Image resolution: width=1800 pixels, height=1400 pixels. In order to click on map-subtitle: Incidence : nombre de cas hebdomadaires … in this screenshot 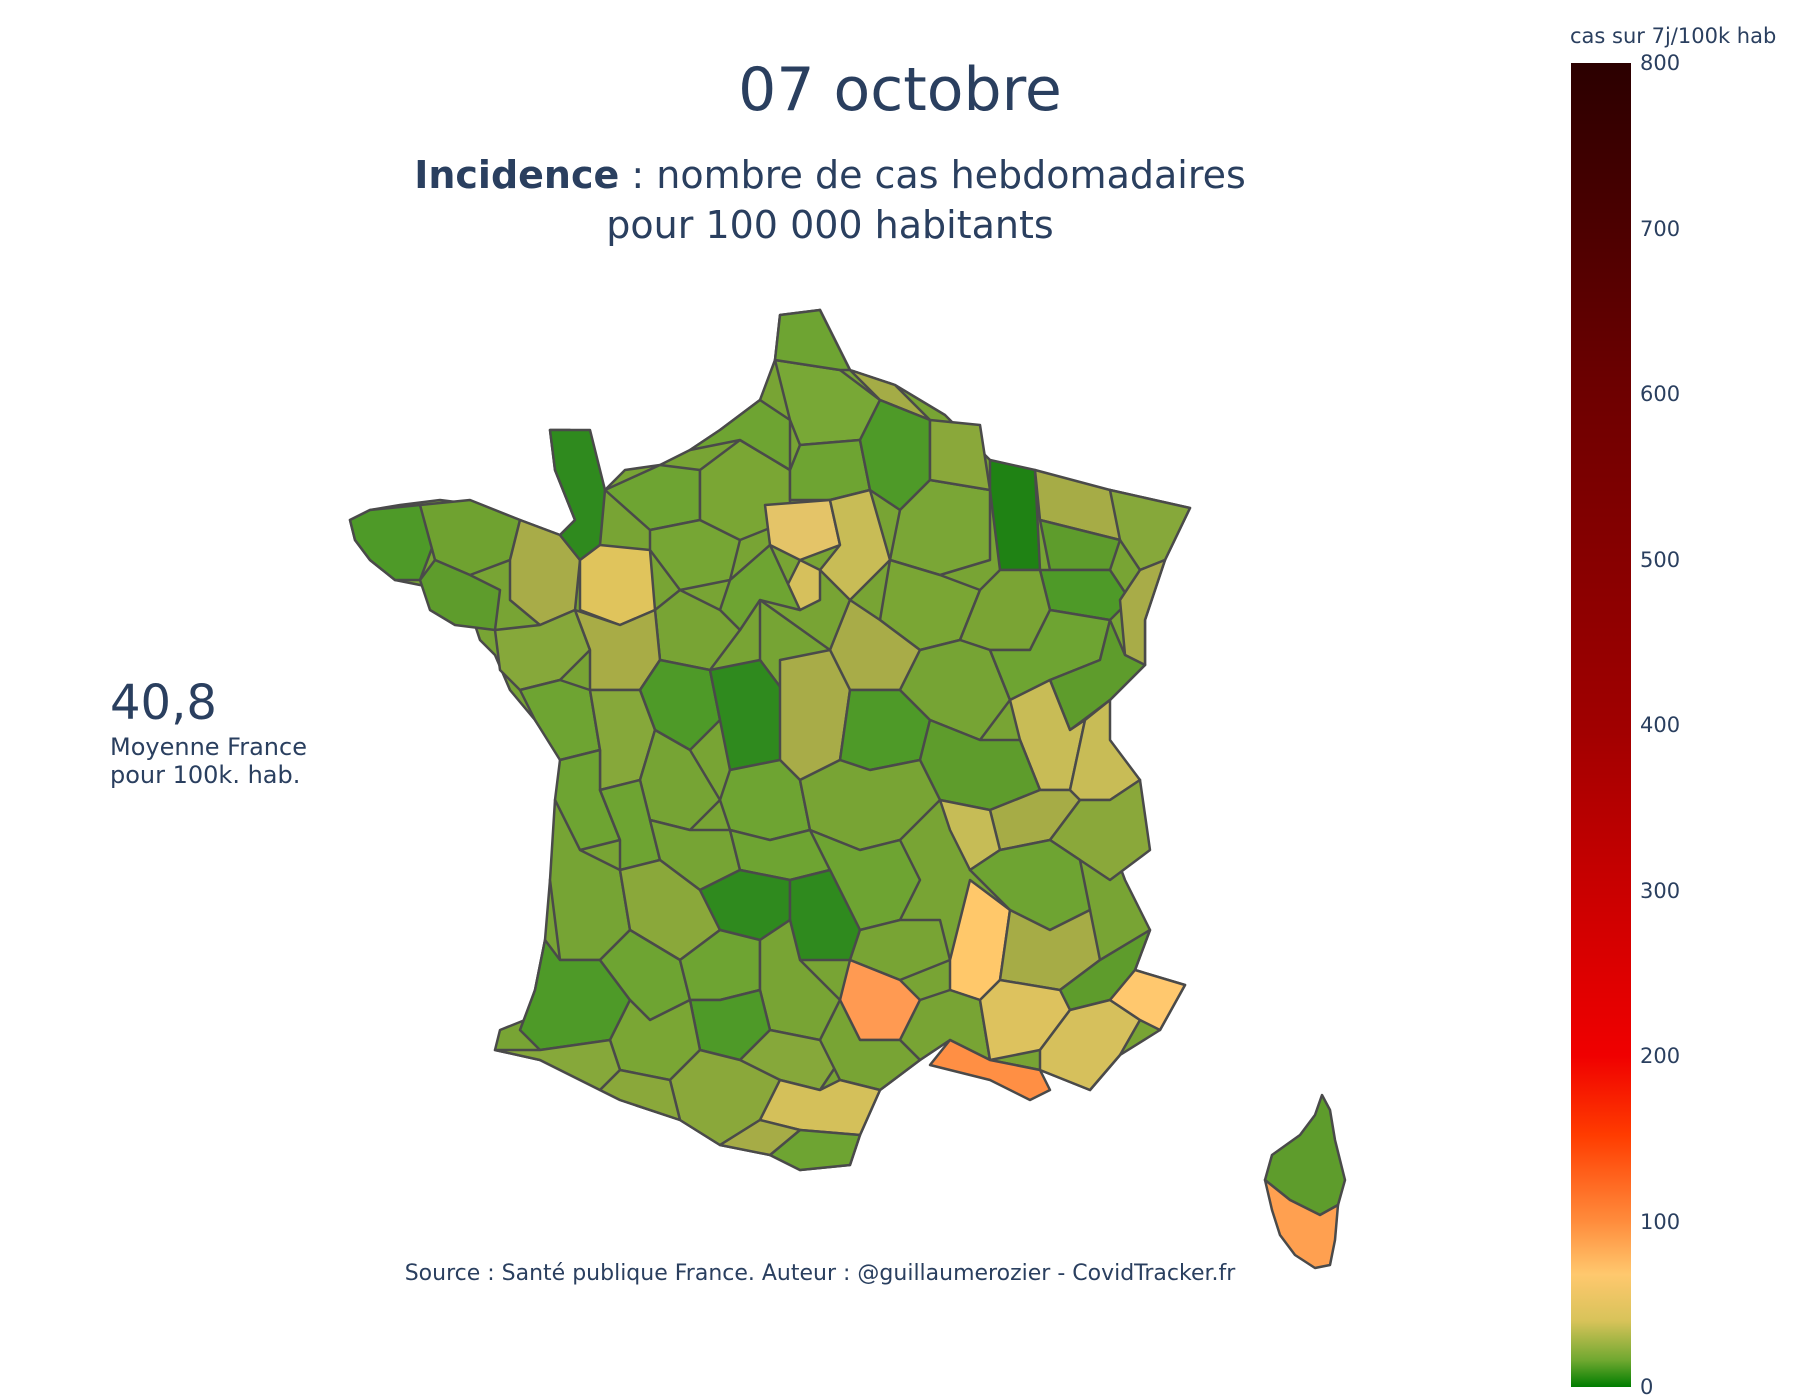, I will do `click(830, 200)`.